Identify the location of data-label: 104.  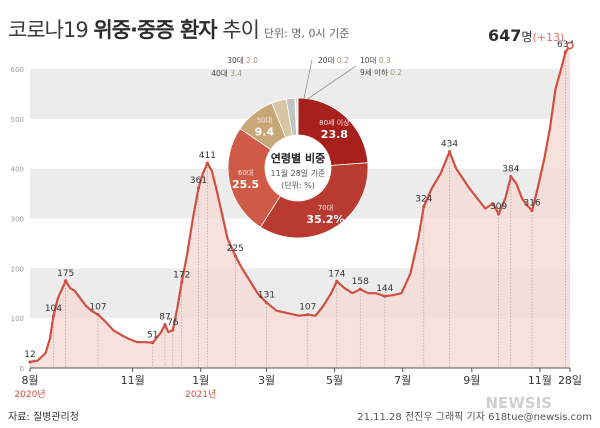
(53, 309).